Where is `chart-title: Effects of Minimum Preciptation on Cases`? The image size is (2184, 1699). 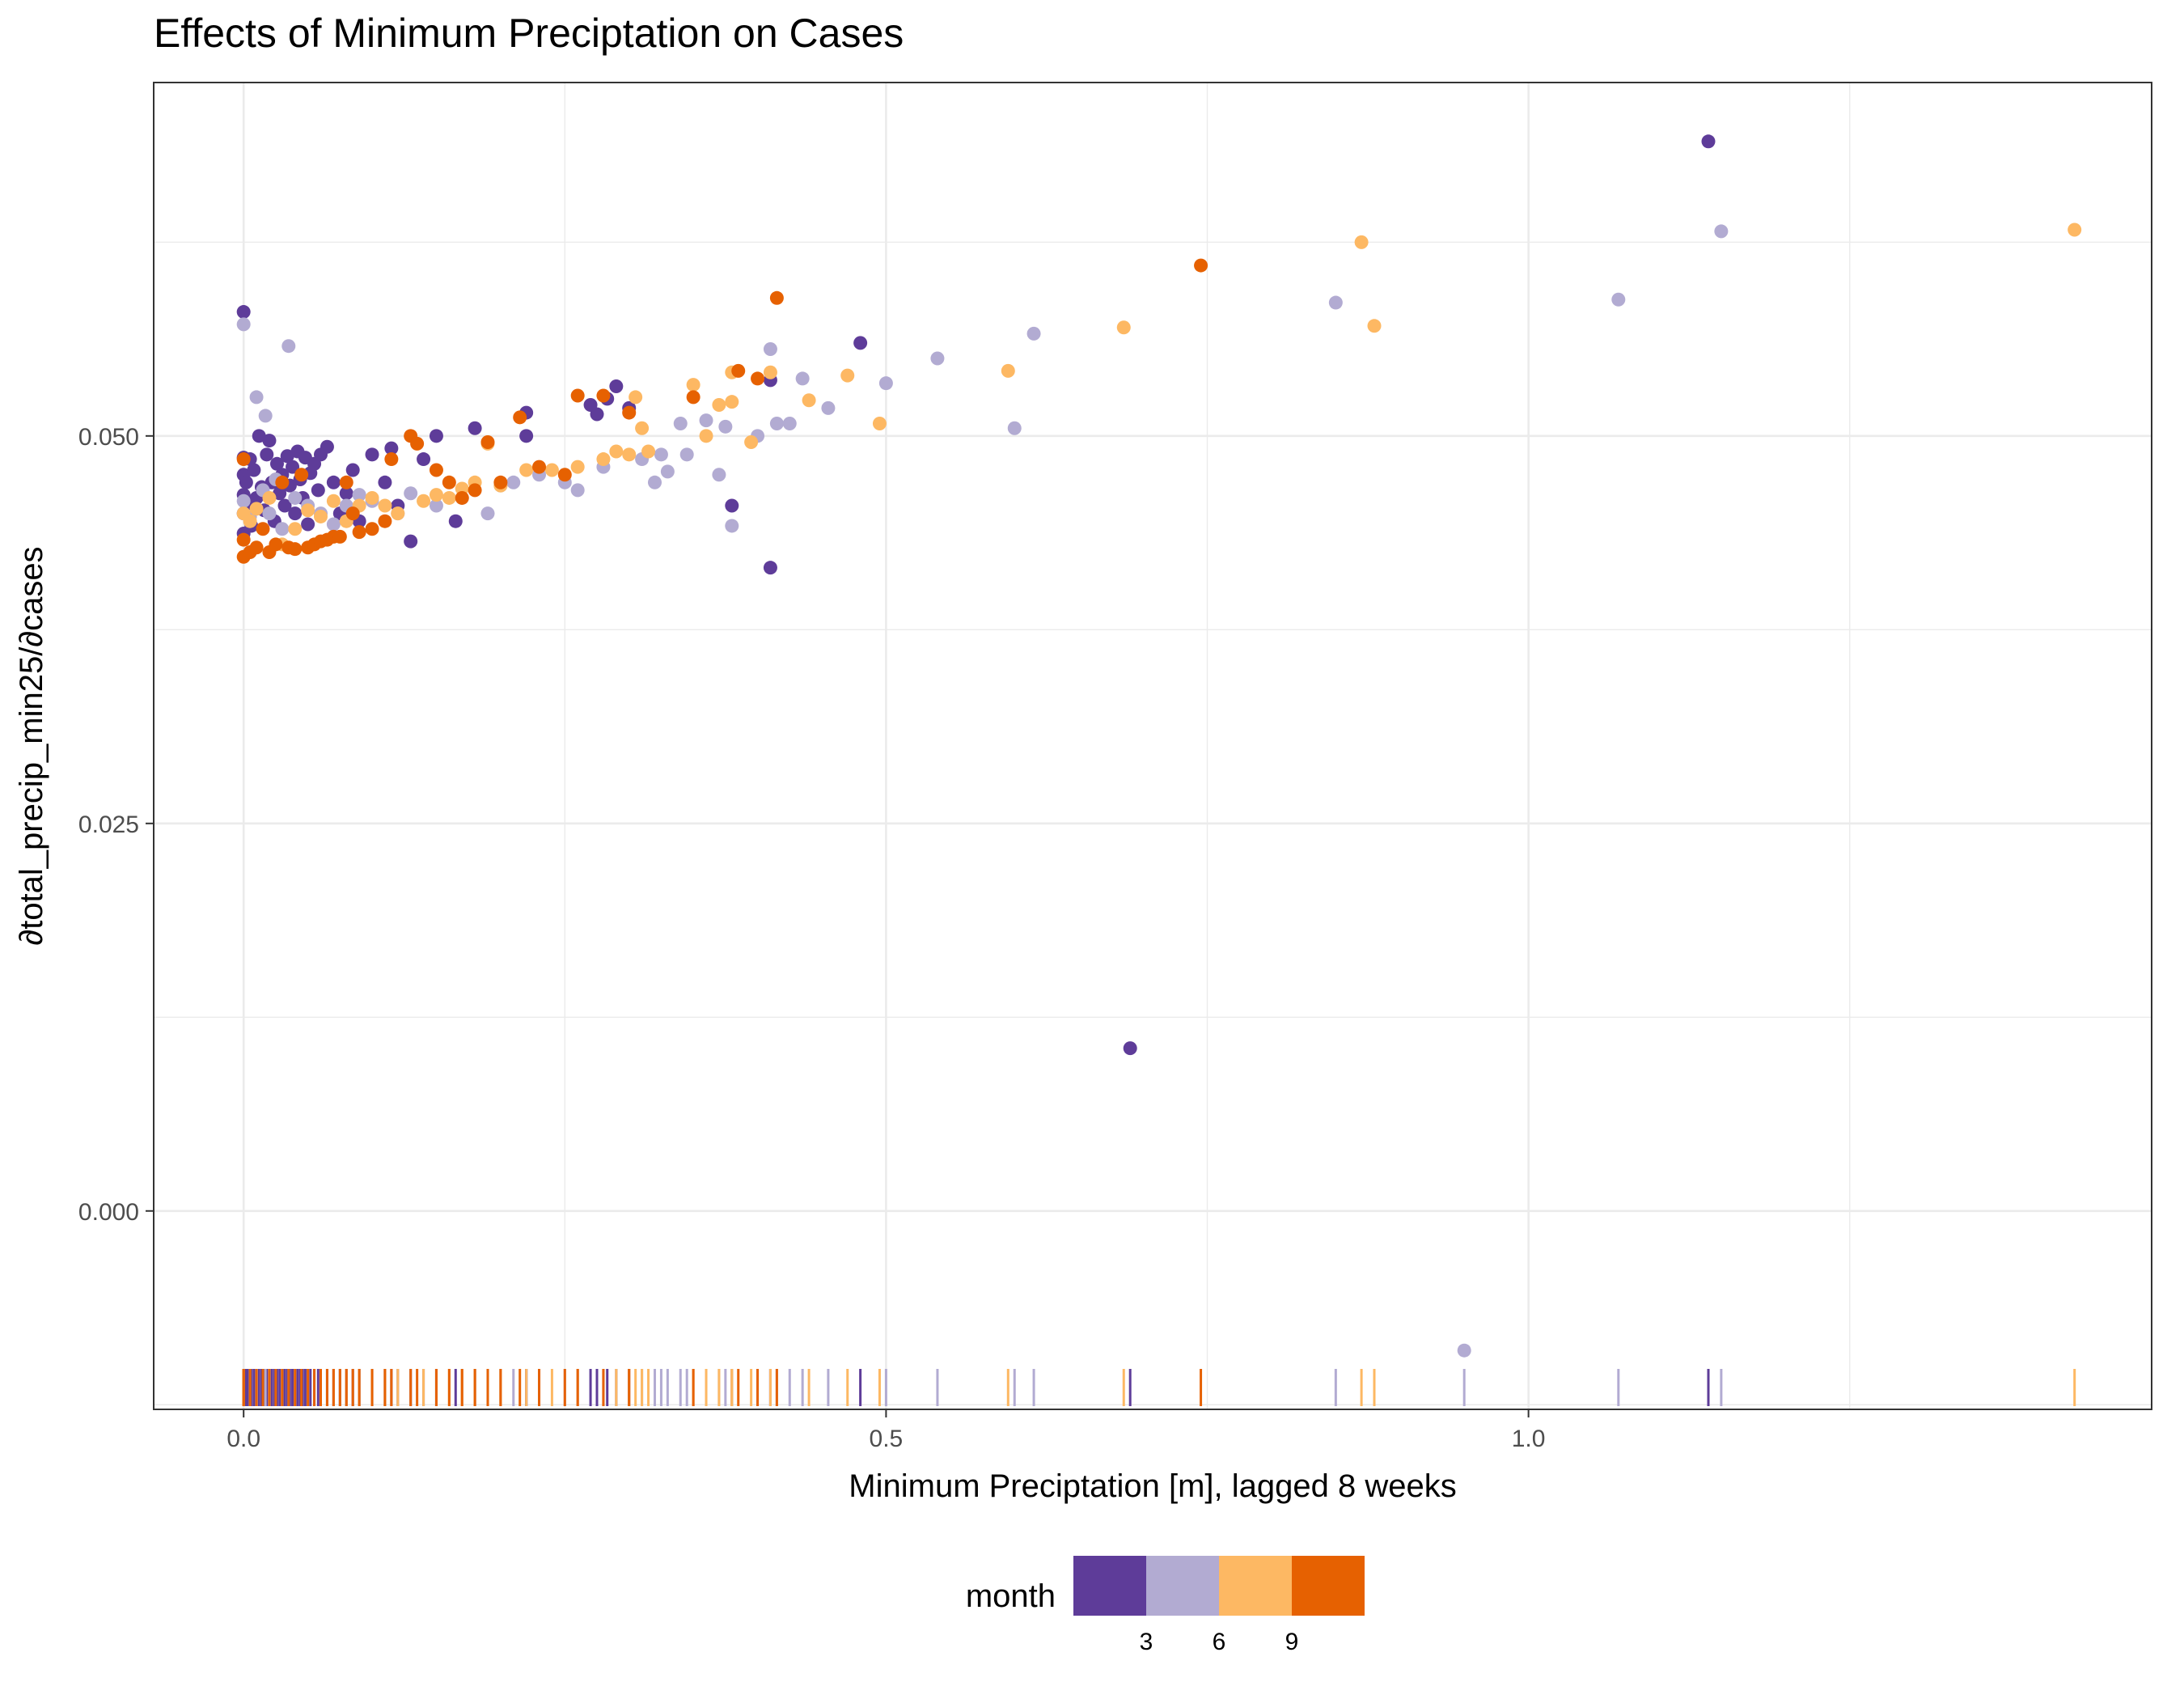
chart-title: Effects of Minimum Preciptation on Cases is located at coordinates (529, 33).